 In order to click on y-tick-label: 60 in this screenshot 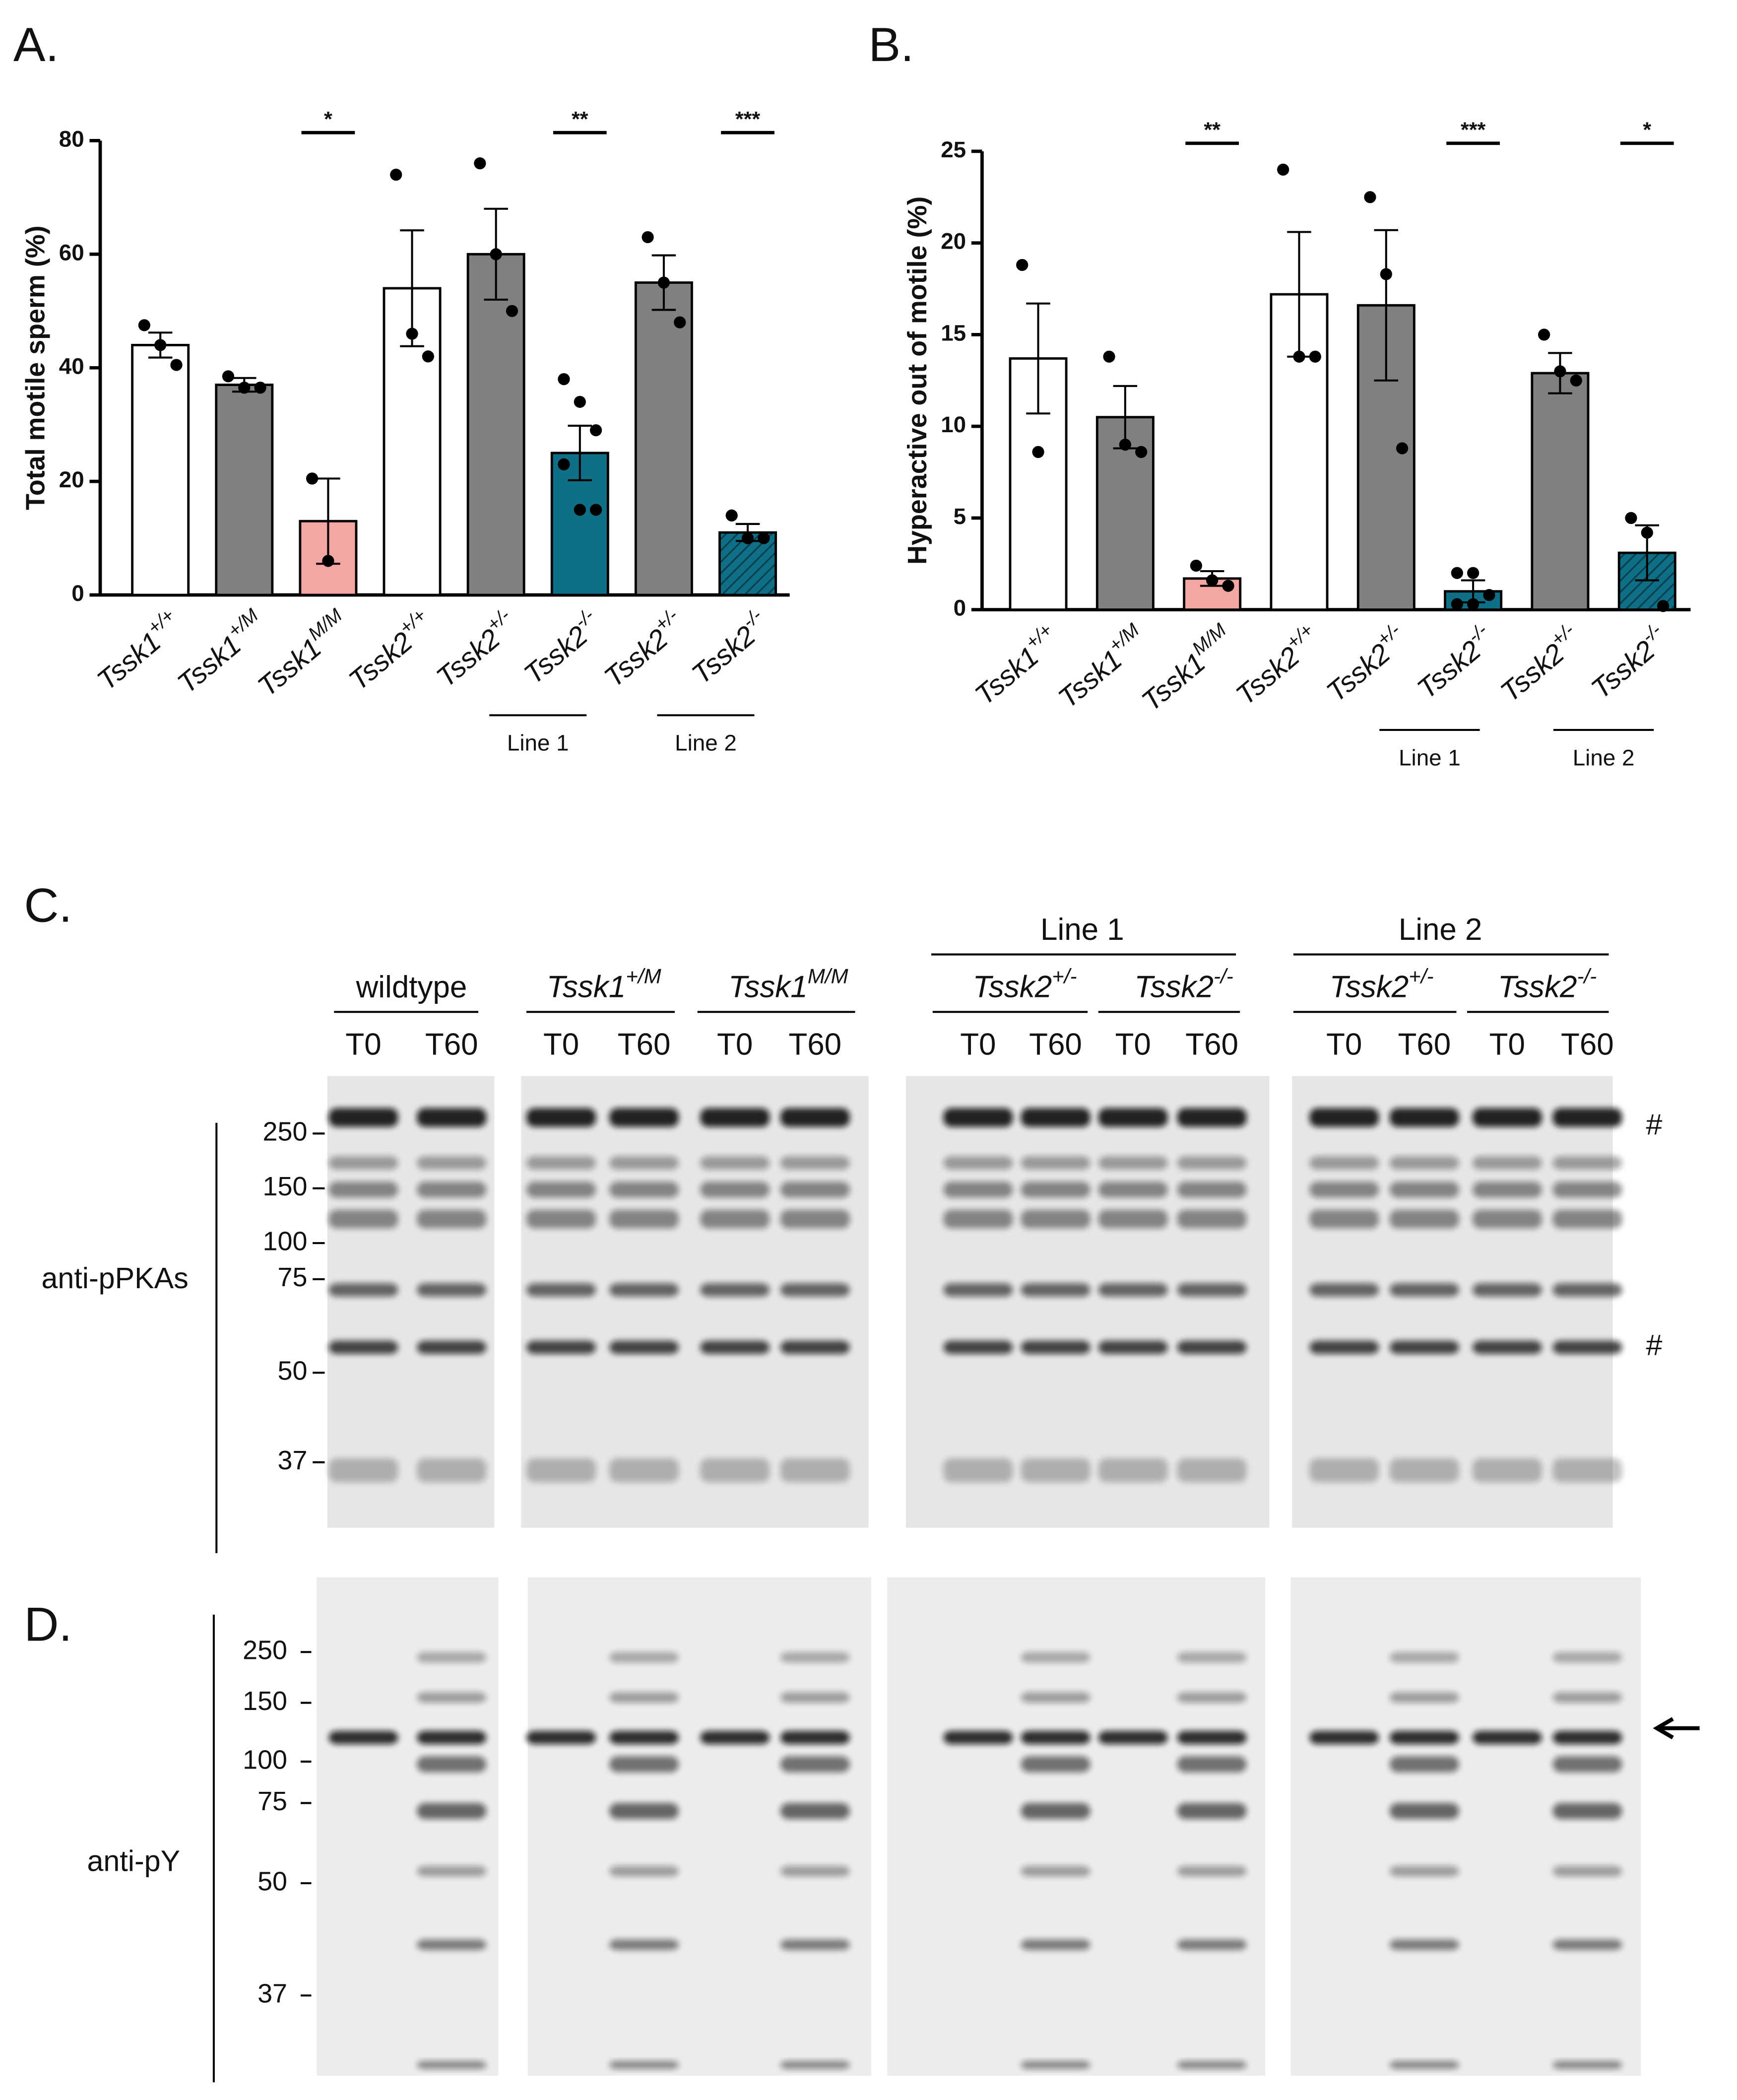, I will do `click(72, 252)`.